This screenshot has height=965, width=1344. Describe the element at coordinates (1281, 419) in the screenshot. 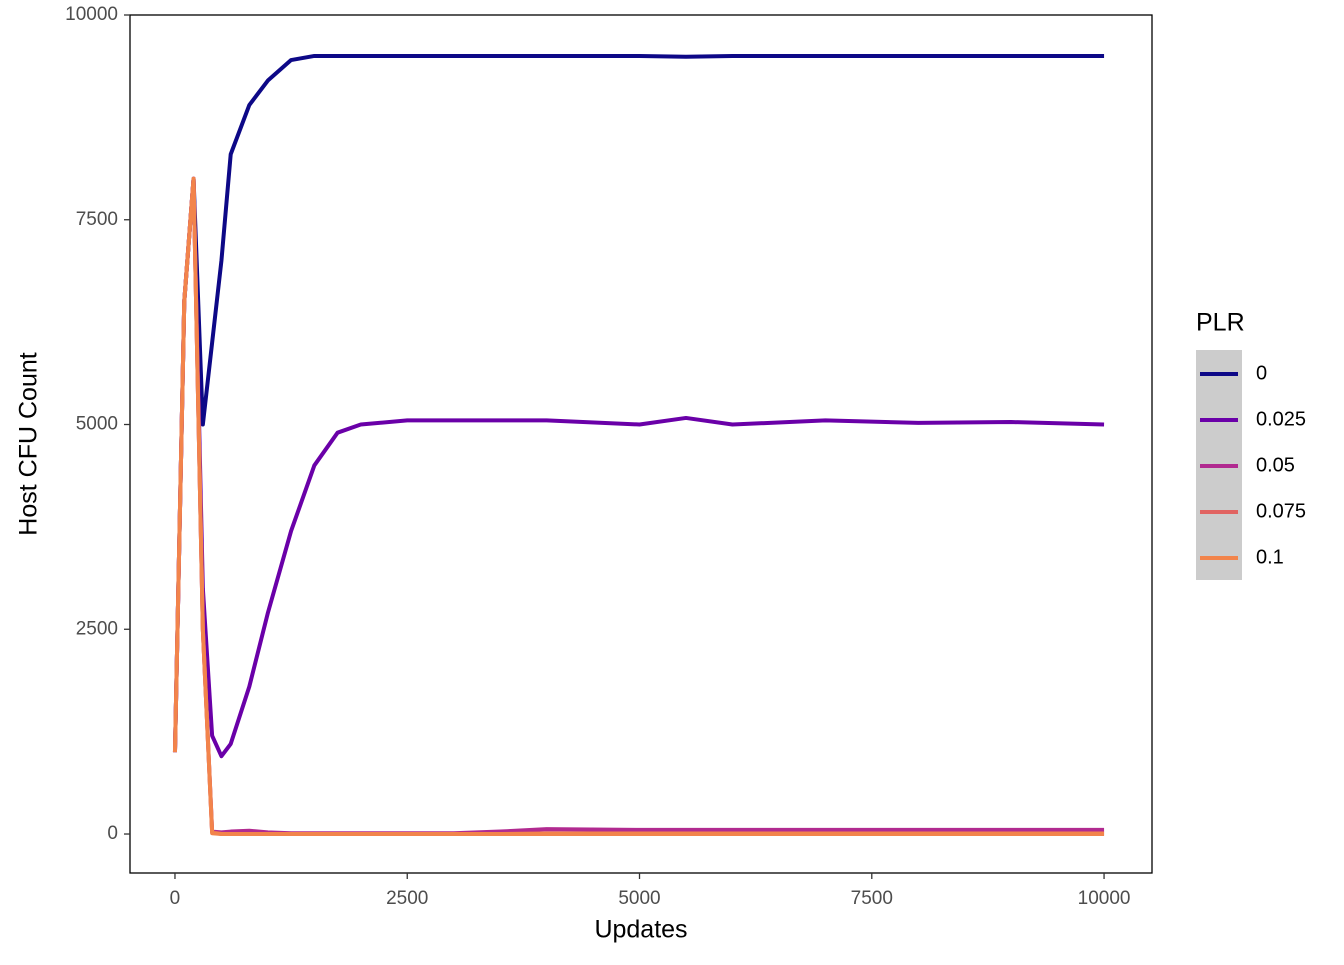

I see `legend-label: 0.025` at that location.